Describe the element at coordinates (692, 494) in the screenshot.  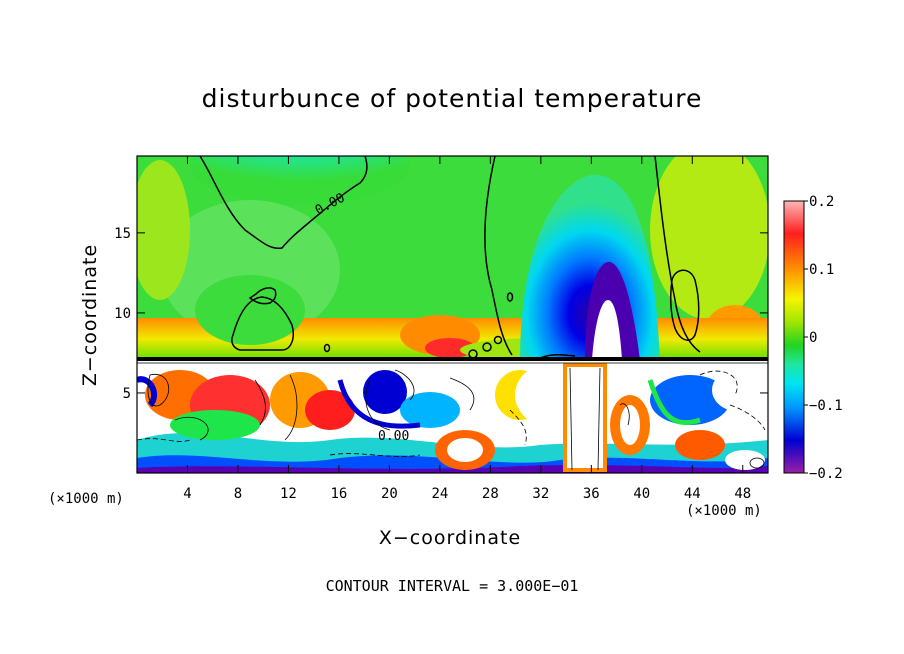
I see `x-tick-label: 44` at that location.